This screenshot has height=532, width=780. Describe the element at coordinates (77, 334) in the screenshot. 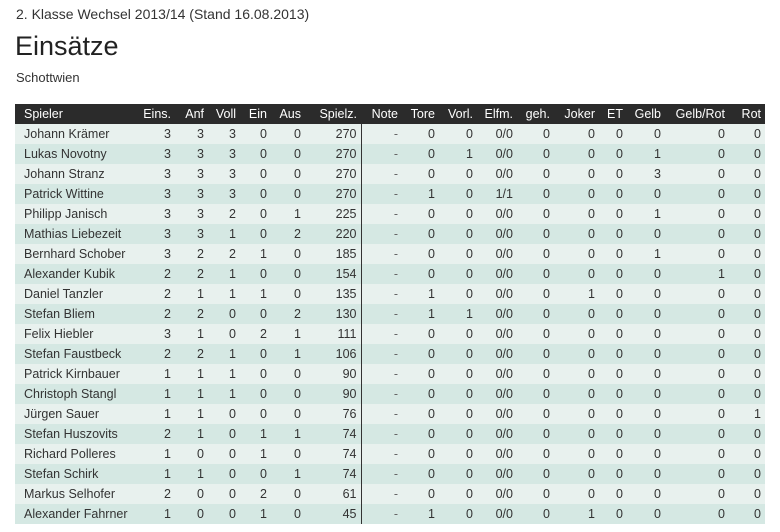

I see `player-name: Felix Hiebler` at that location.